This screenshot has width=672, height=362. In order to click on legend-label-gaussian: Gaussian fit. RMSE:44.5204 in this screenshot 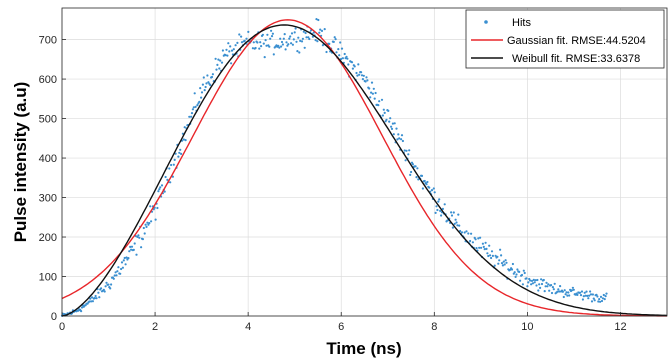, I will do `click(576, 41)`.